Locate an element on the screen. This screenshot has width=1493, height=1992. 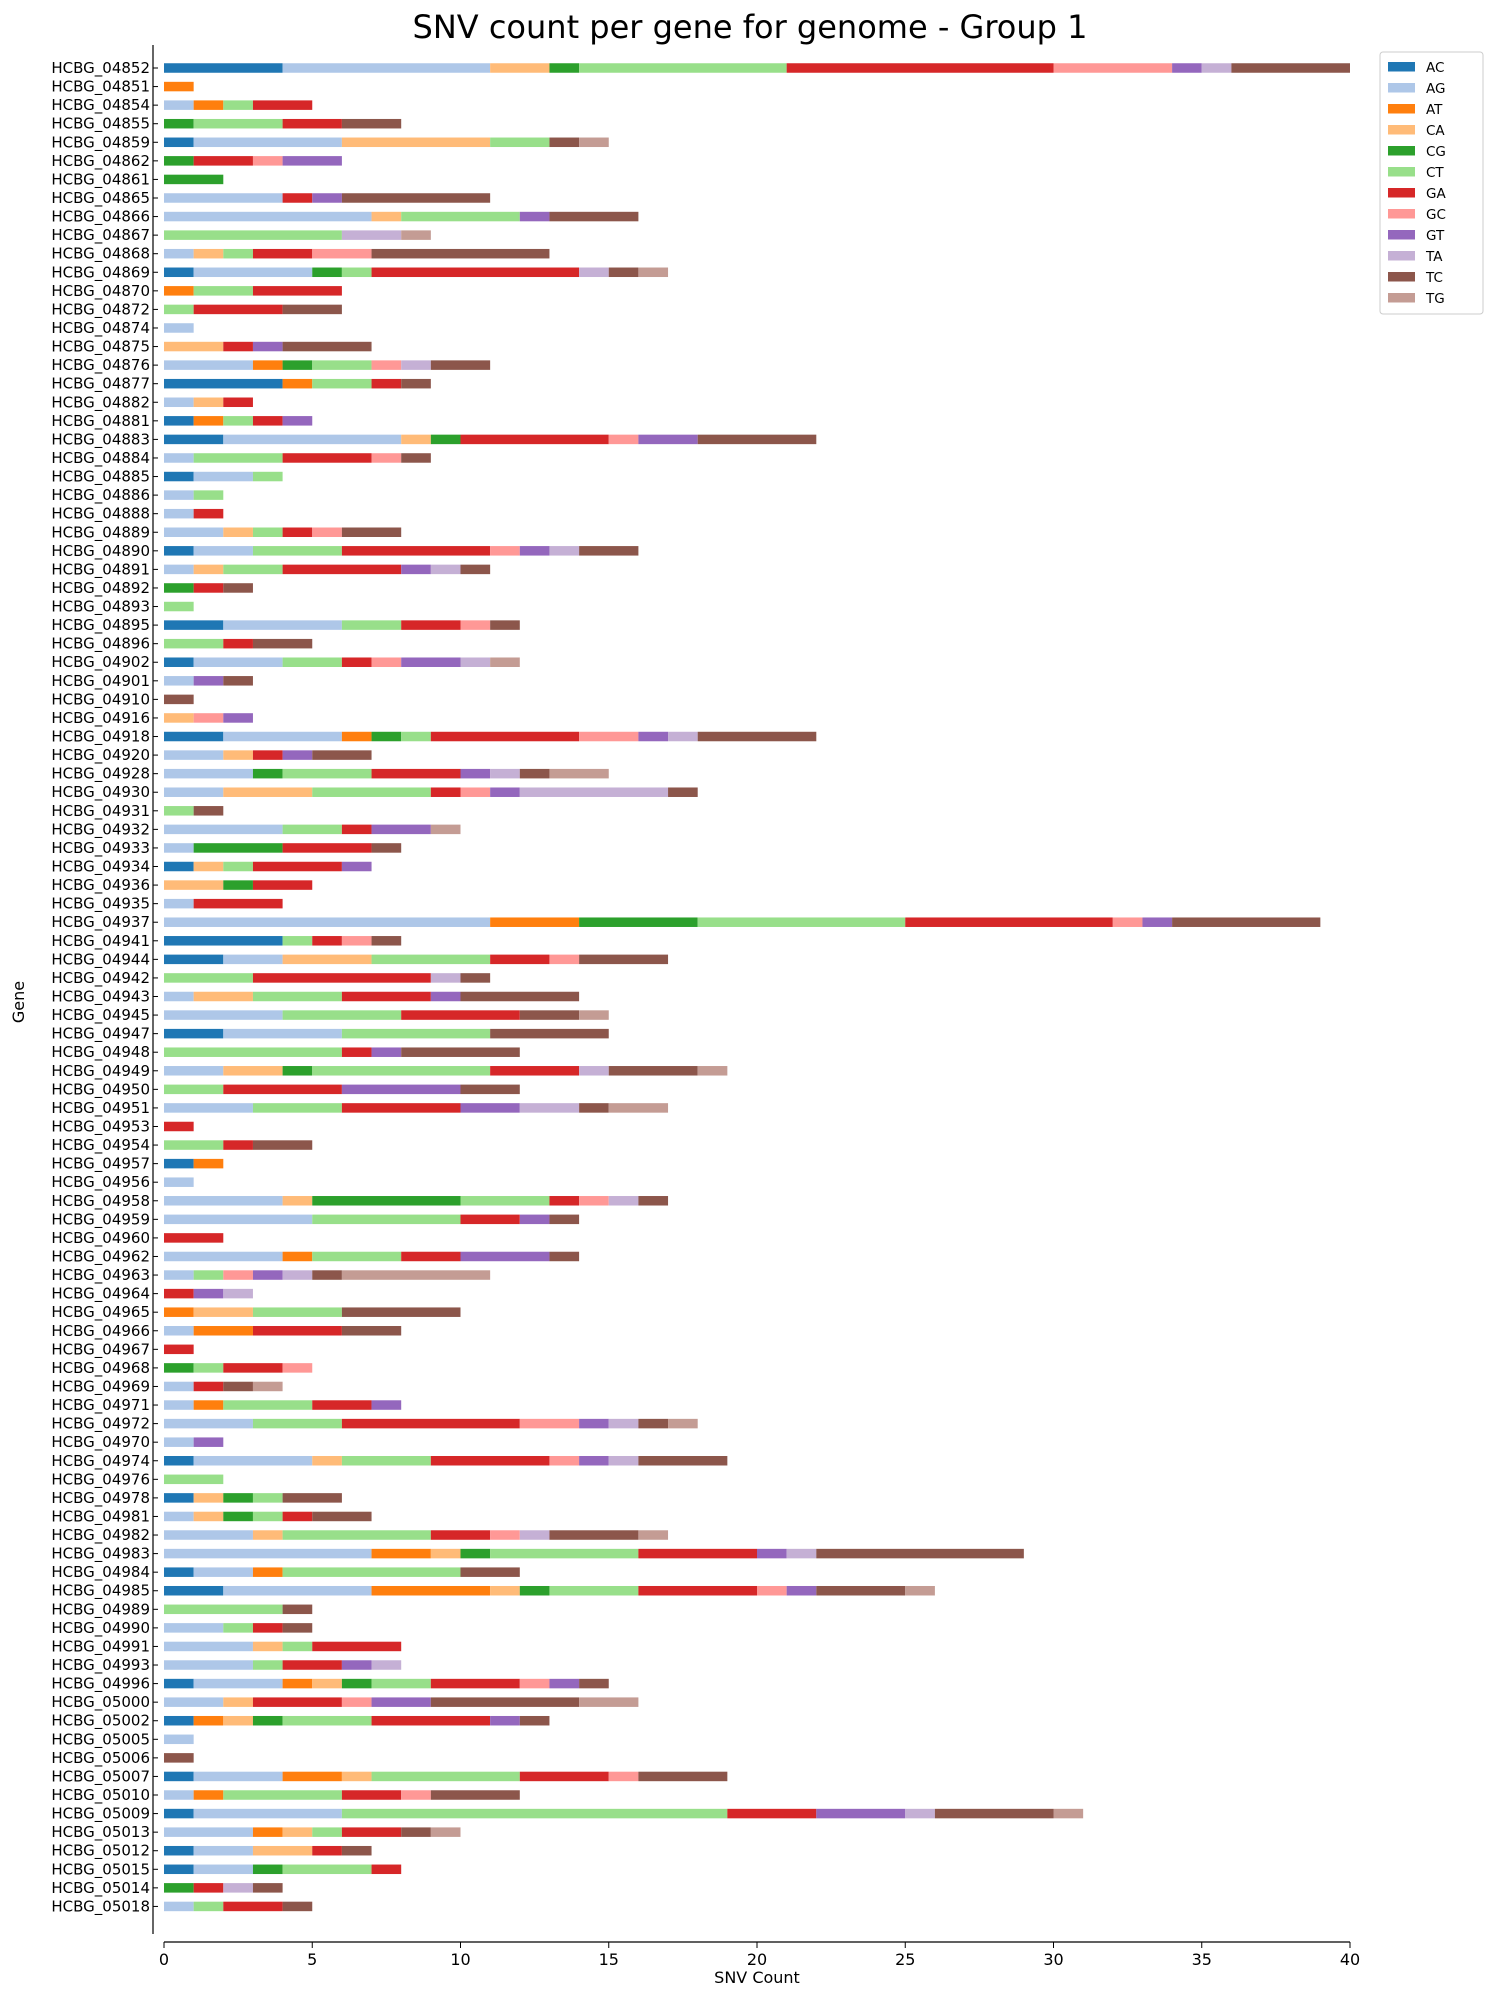
y-tick-label: HCBG_05006 is located at coordinates (100, 1758).